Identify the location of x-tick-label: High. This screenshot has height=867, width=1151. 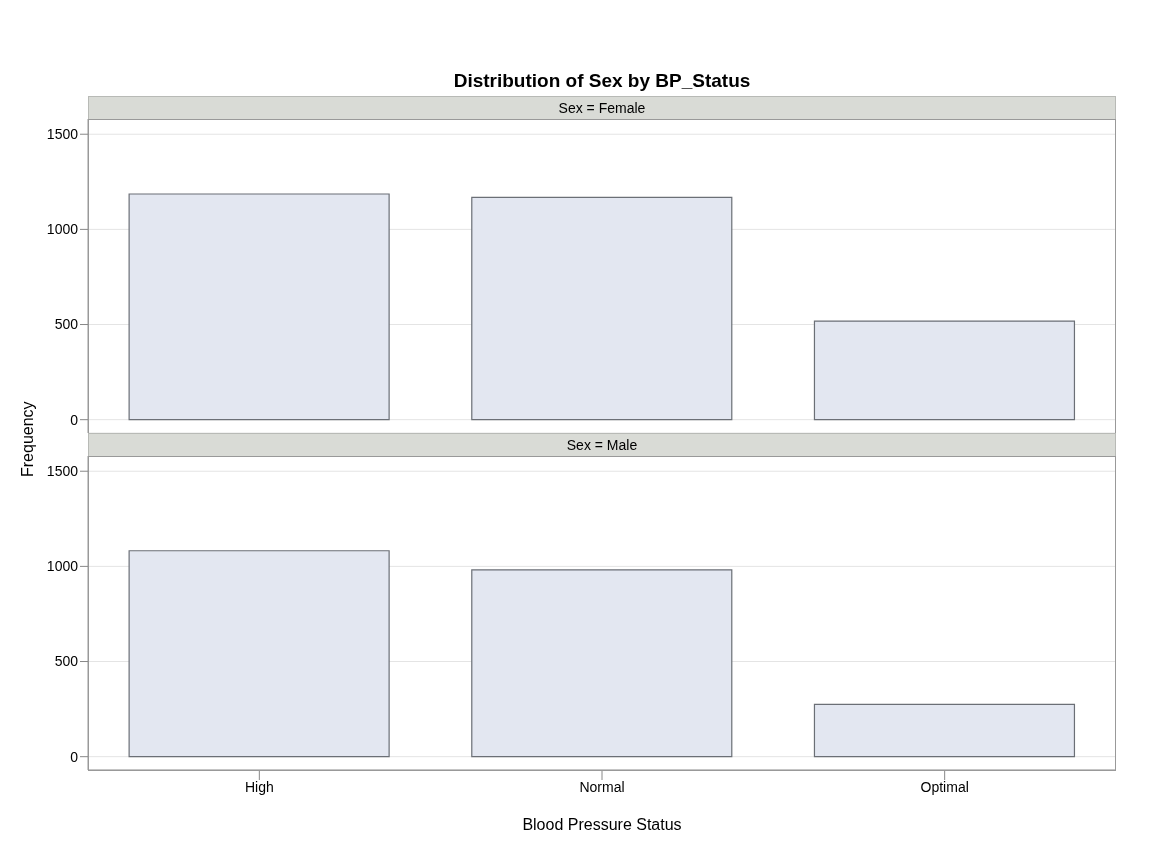
(259, 786).